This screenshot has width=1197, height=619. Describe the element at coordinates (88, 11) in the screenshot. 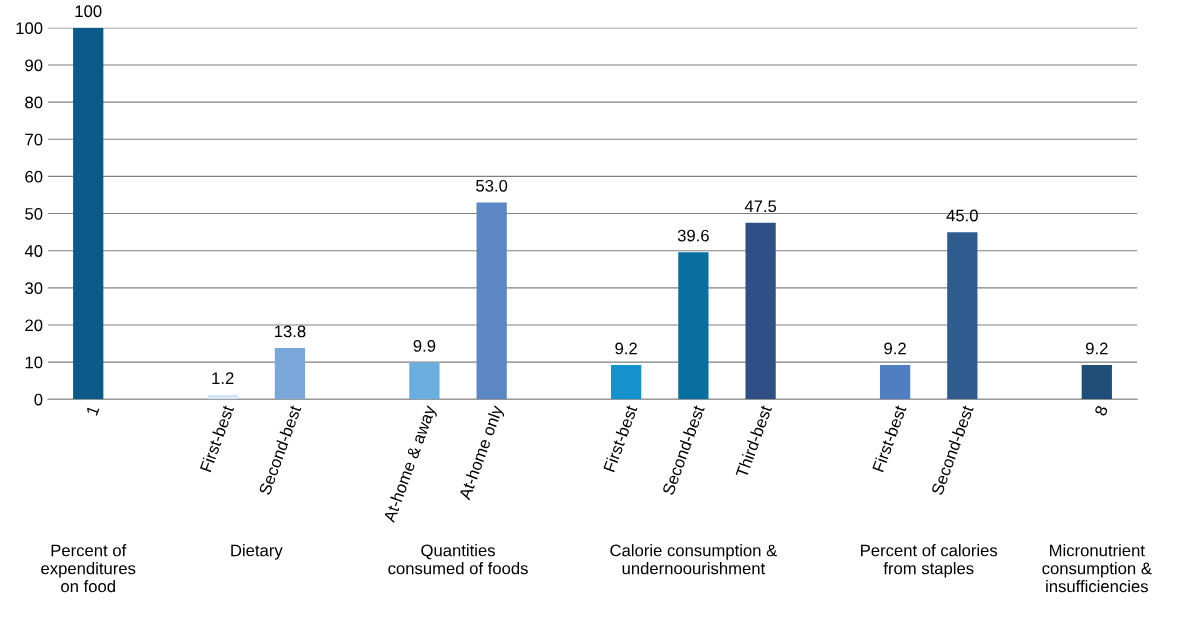

I see `data-label: 100` at that location.